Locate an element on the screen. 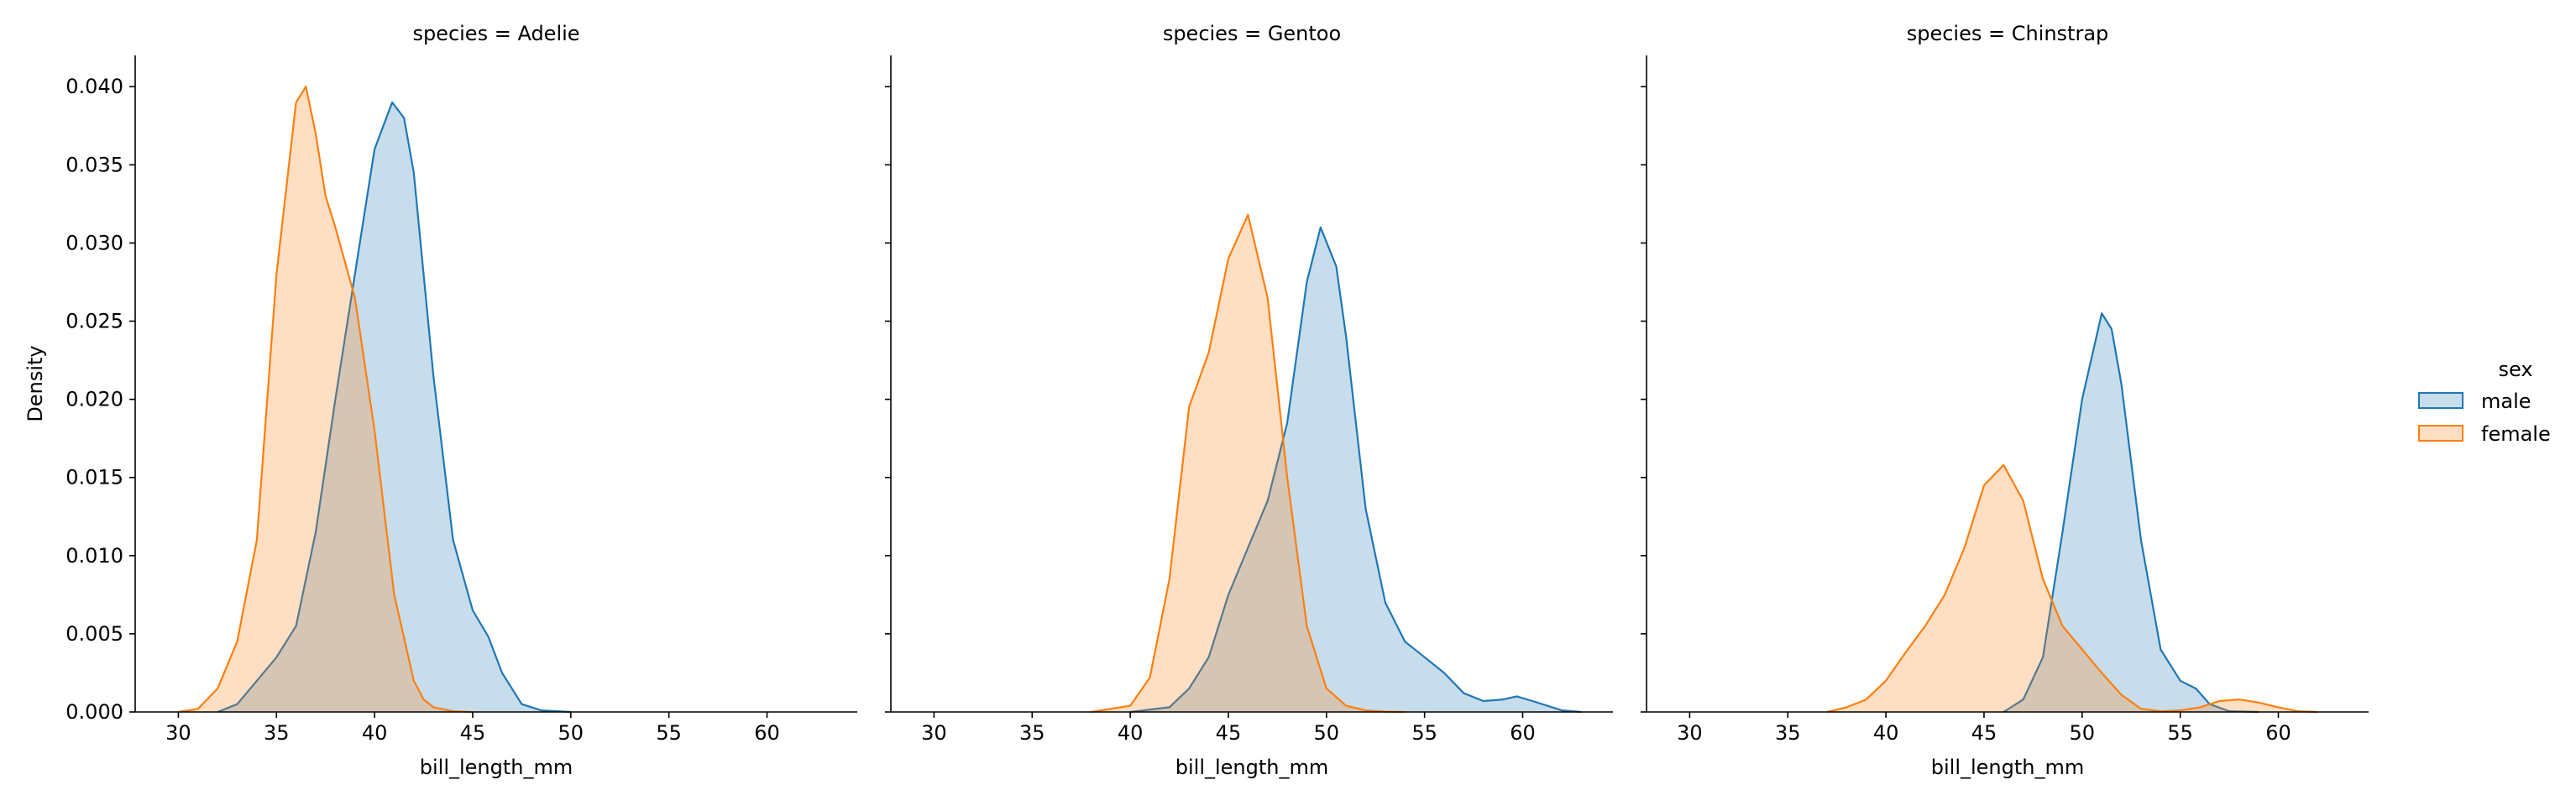 This screenshot has width=2576, height=806. y-tick-label-0.010: 0.010 is located at coordinates (94, 556).